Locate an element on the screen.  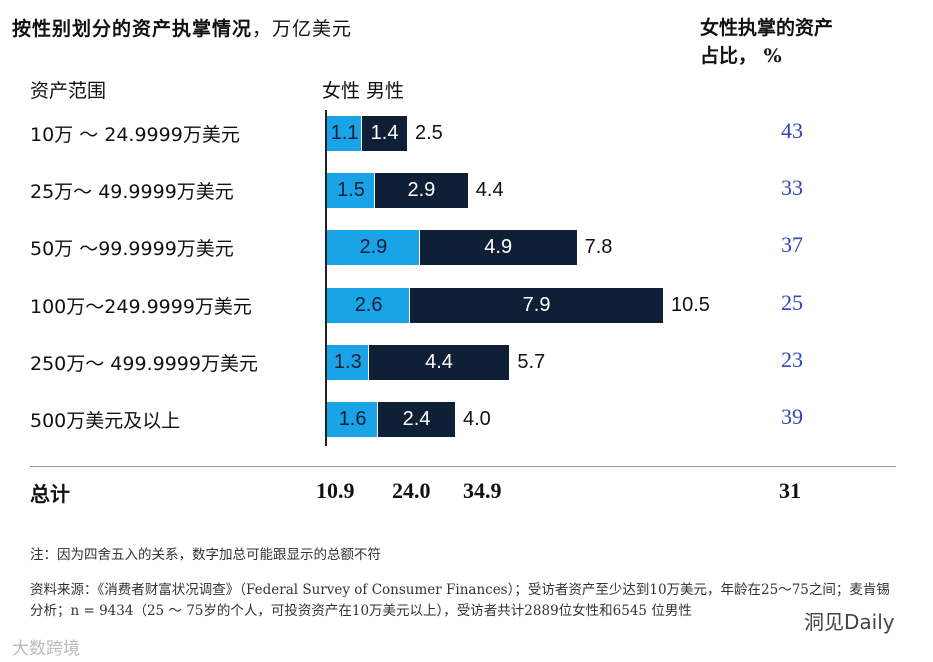
watermark-right: 洞见Daily is located at coordinates (849, 620).